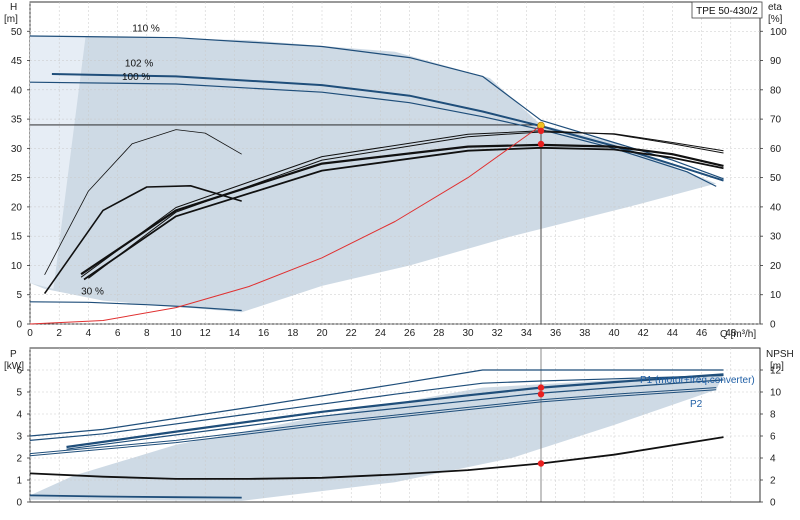 The height and width of the screenshot is (520, 800). I want to click on y-tick-label: 1, so click(19, 481).